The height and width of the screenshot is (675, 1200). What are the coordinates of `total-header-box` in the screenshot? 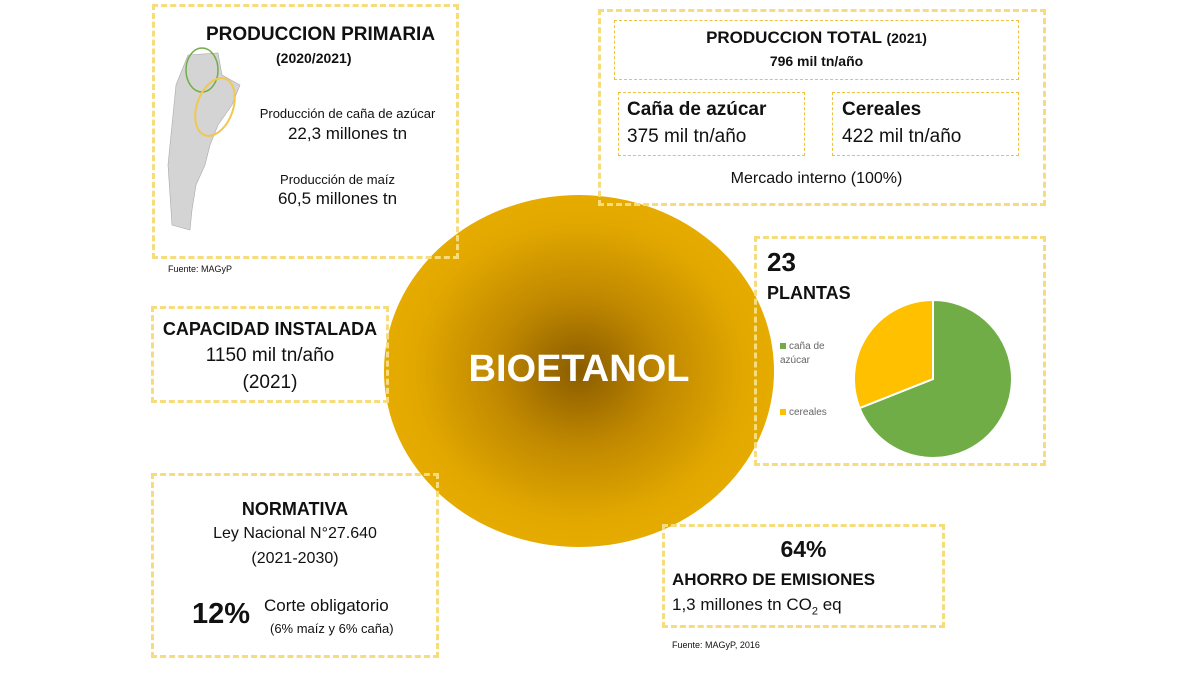 It's located at (816, 50).